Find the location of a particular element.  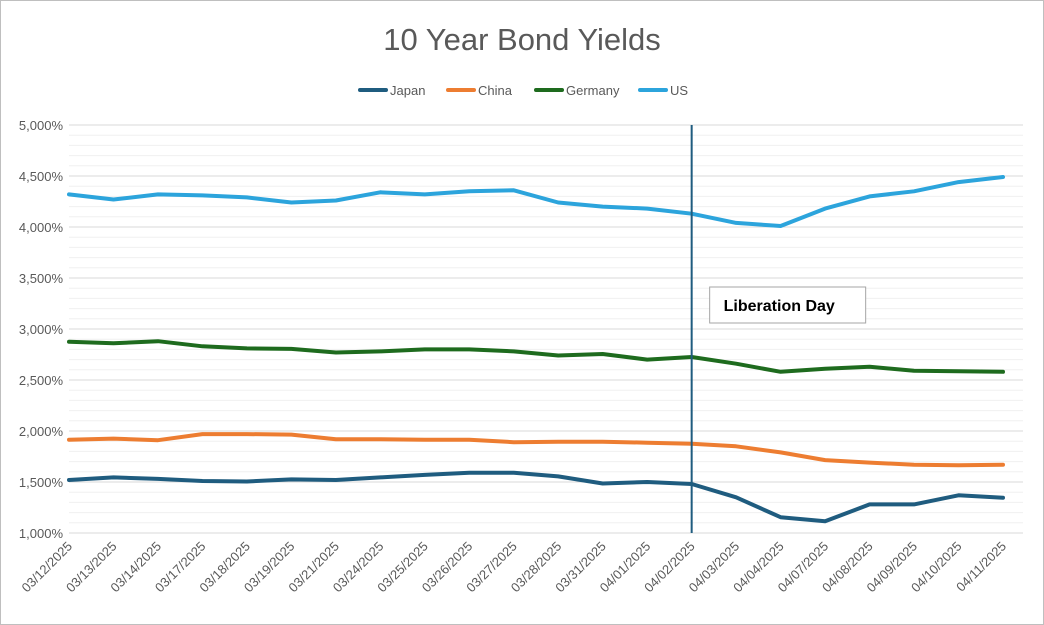

legend-item-germany: Germany is located at coordinates (577, 90).